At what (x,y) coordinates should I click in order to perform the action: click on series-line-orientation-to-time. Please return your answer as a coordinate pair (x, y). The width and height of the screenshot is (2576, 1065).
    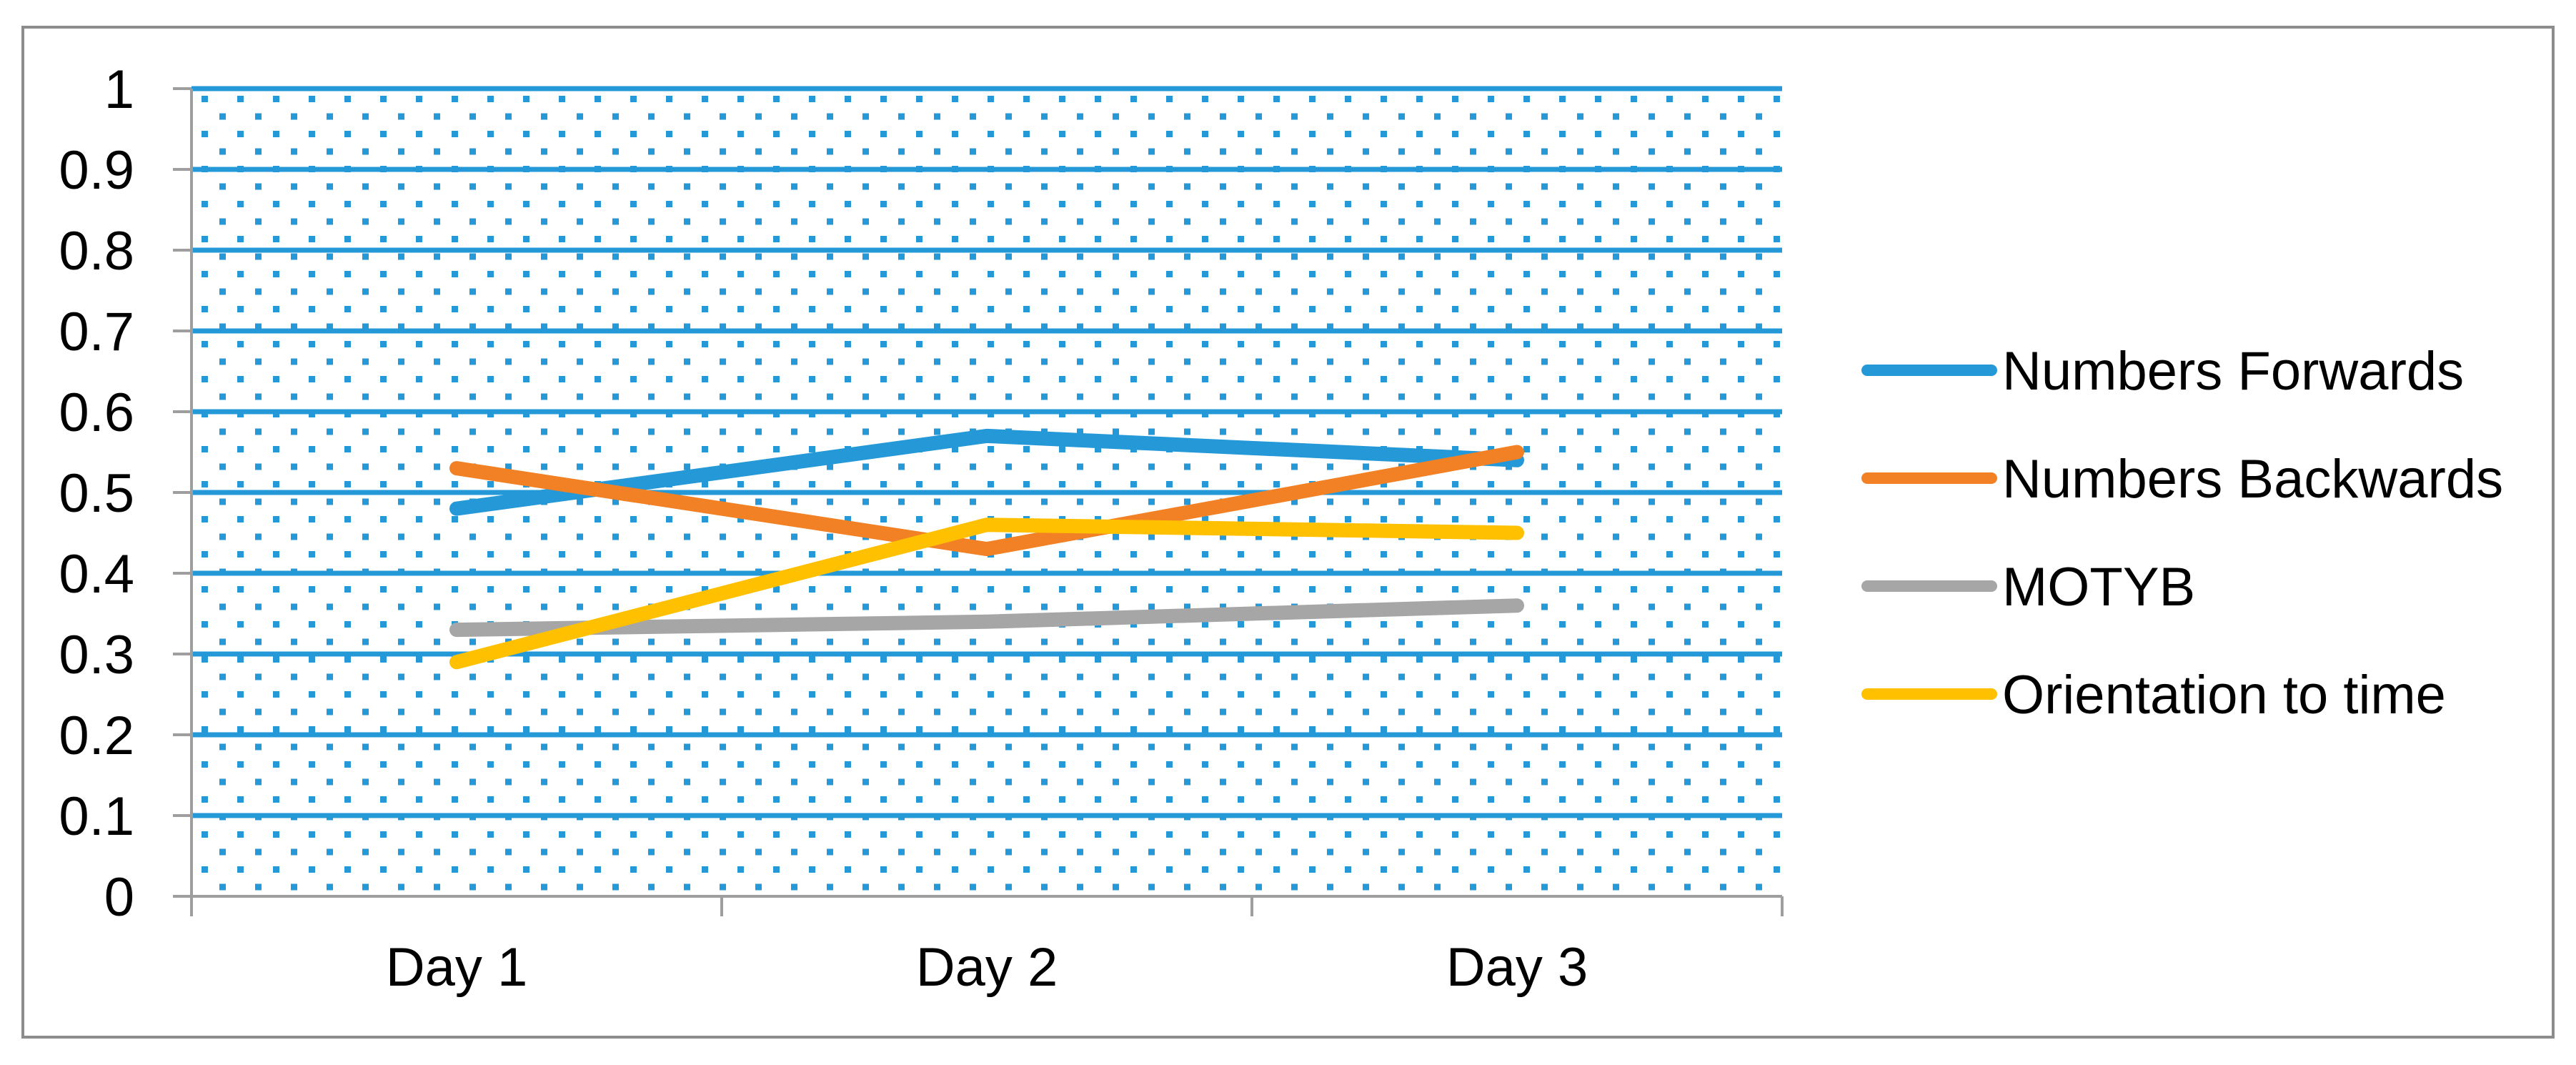
    Looking at the image, I should click on (986, 593).